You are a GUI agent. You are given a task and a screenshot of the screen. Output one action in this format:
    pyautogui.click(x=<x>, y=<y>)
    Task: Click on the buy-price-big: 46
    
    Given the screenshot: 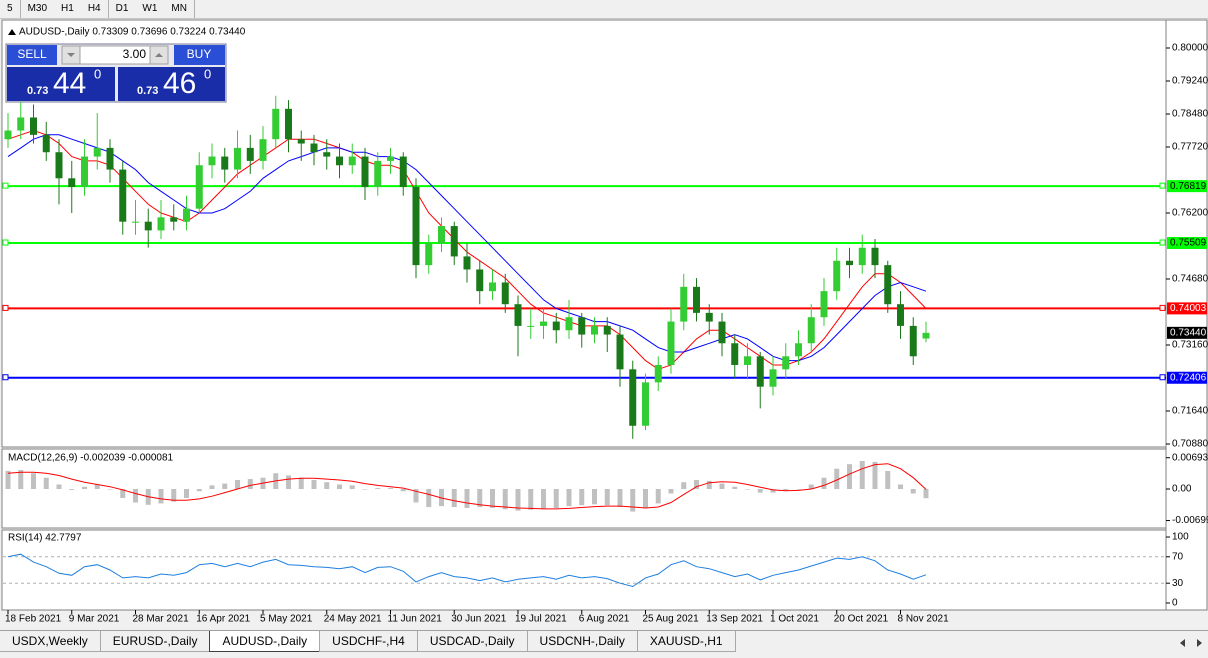 What is the action you would take?
    pyautogui.click(x=179, y=83)
    